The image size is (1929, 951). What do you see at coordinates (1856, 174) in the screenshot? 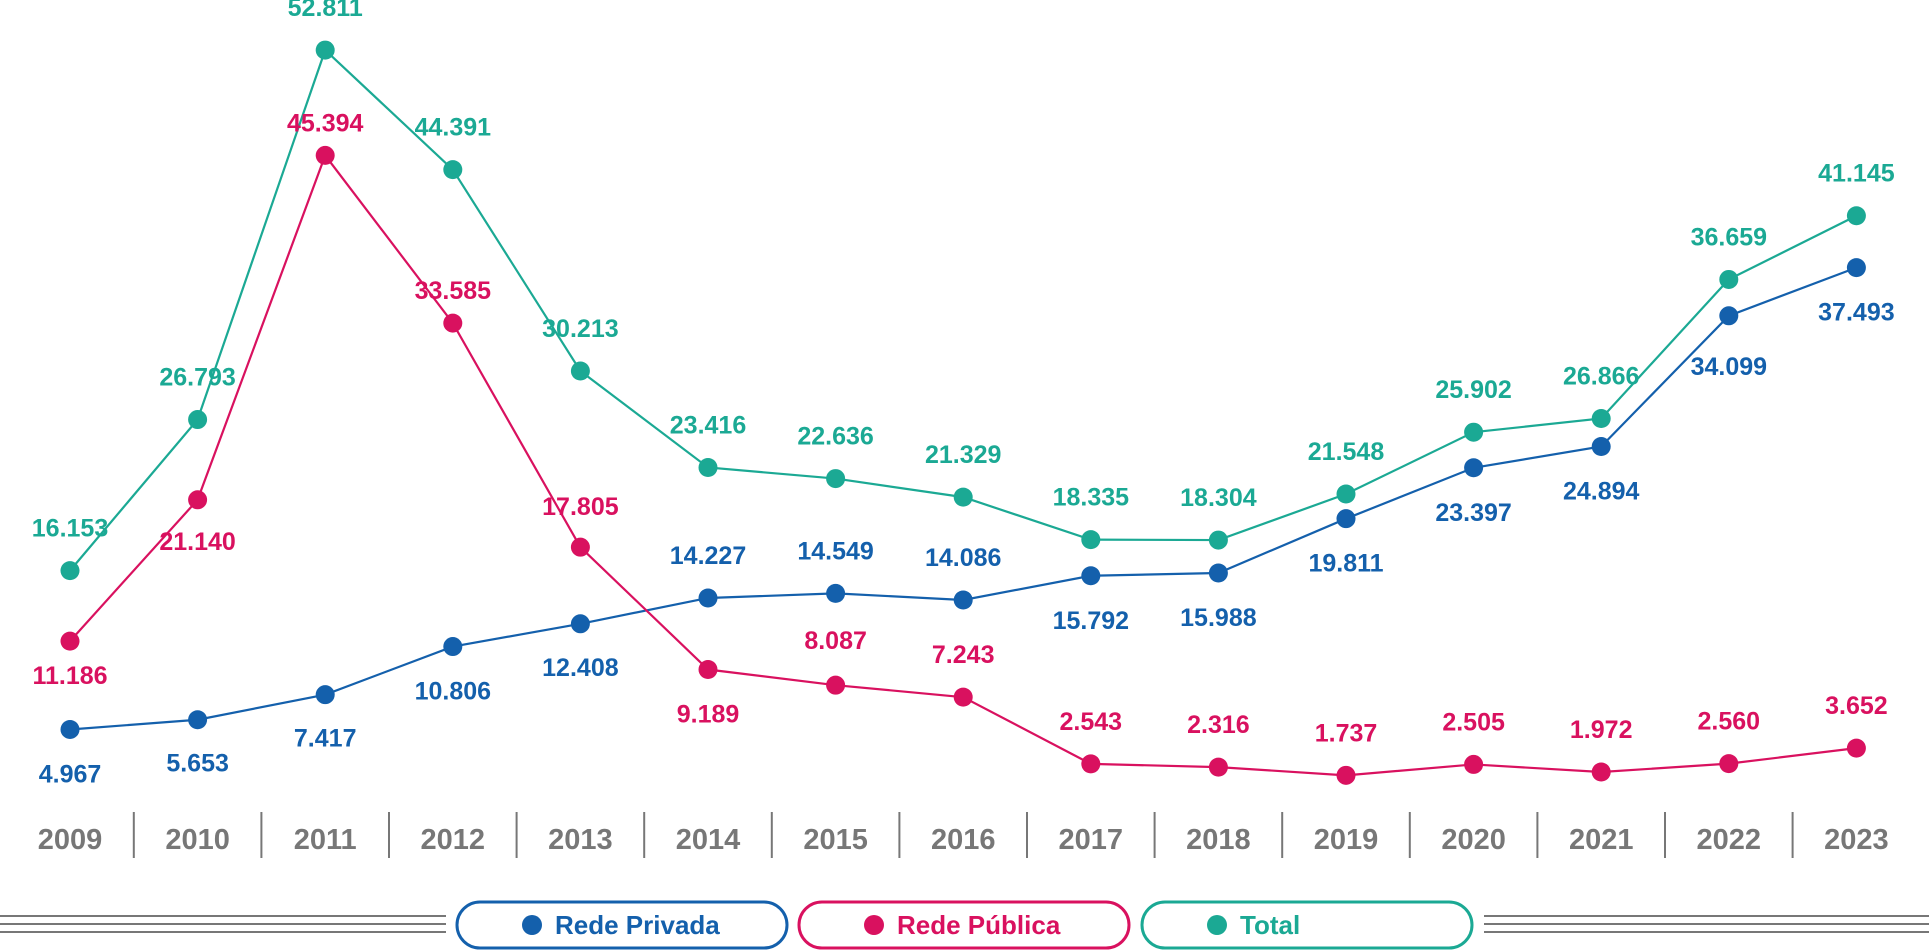
I see `data-label-total-2023: 41.145` at bounding box center [1856, 174].